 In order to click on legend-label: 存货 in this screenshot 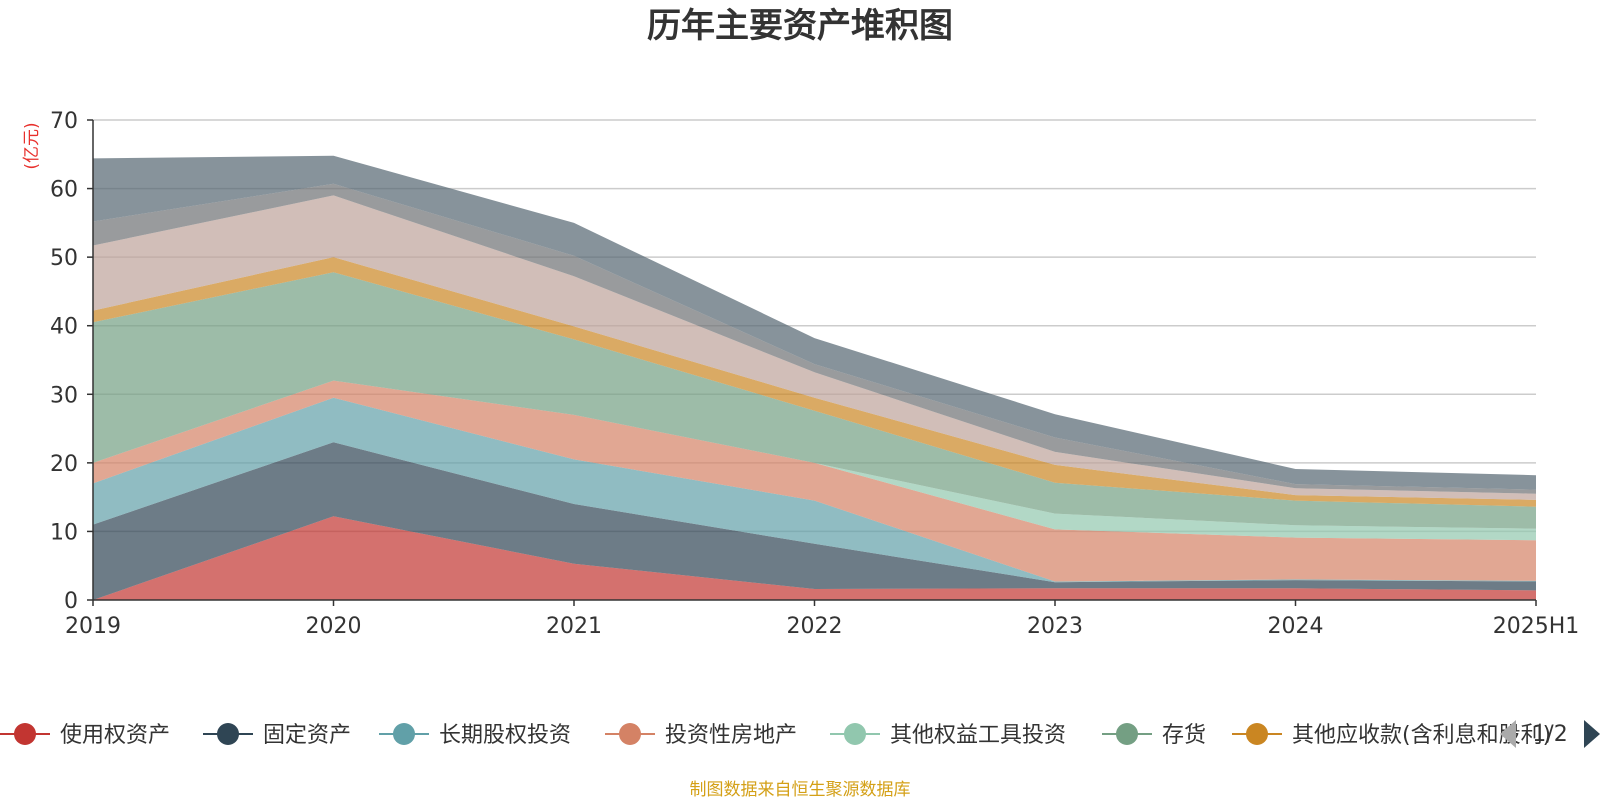, I will do `click(1184, 735)`.